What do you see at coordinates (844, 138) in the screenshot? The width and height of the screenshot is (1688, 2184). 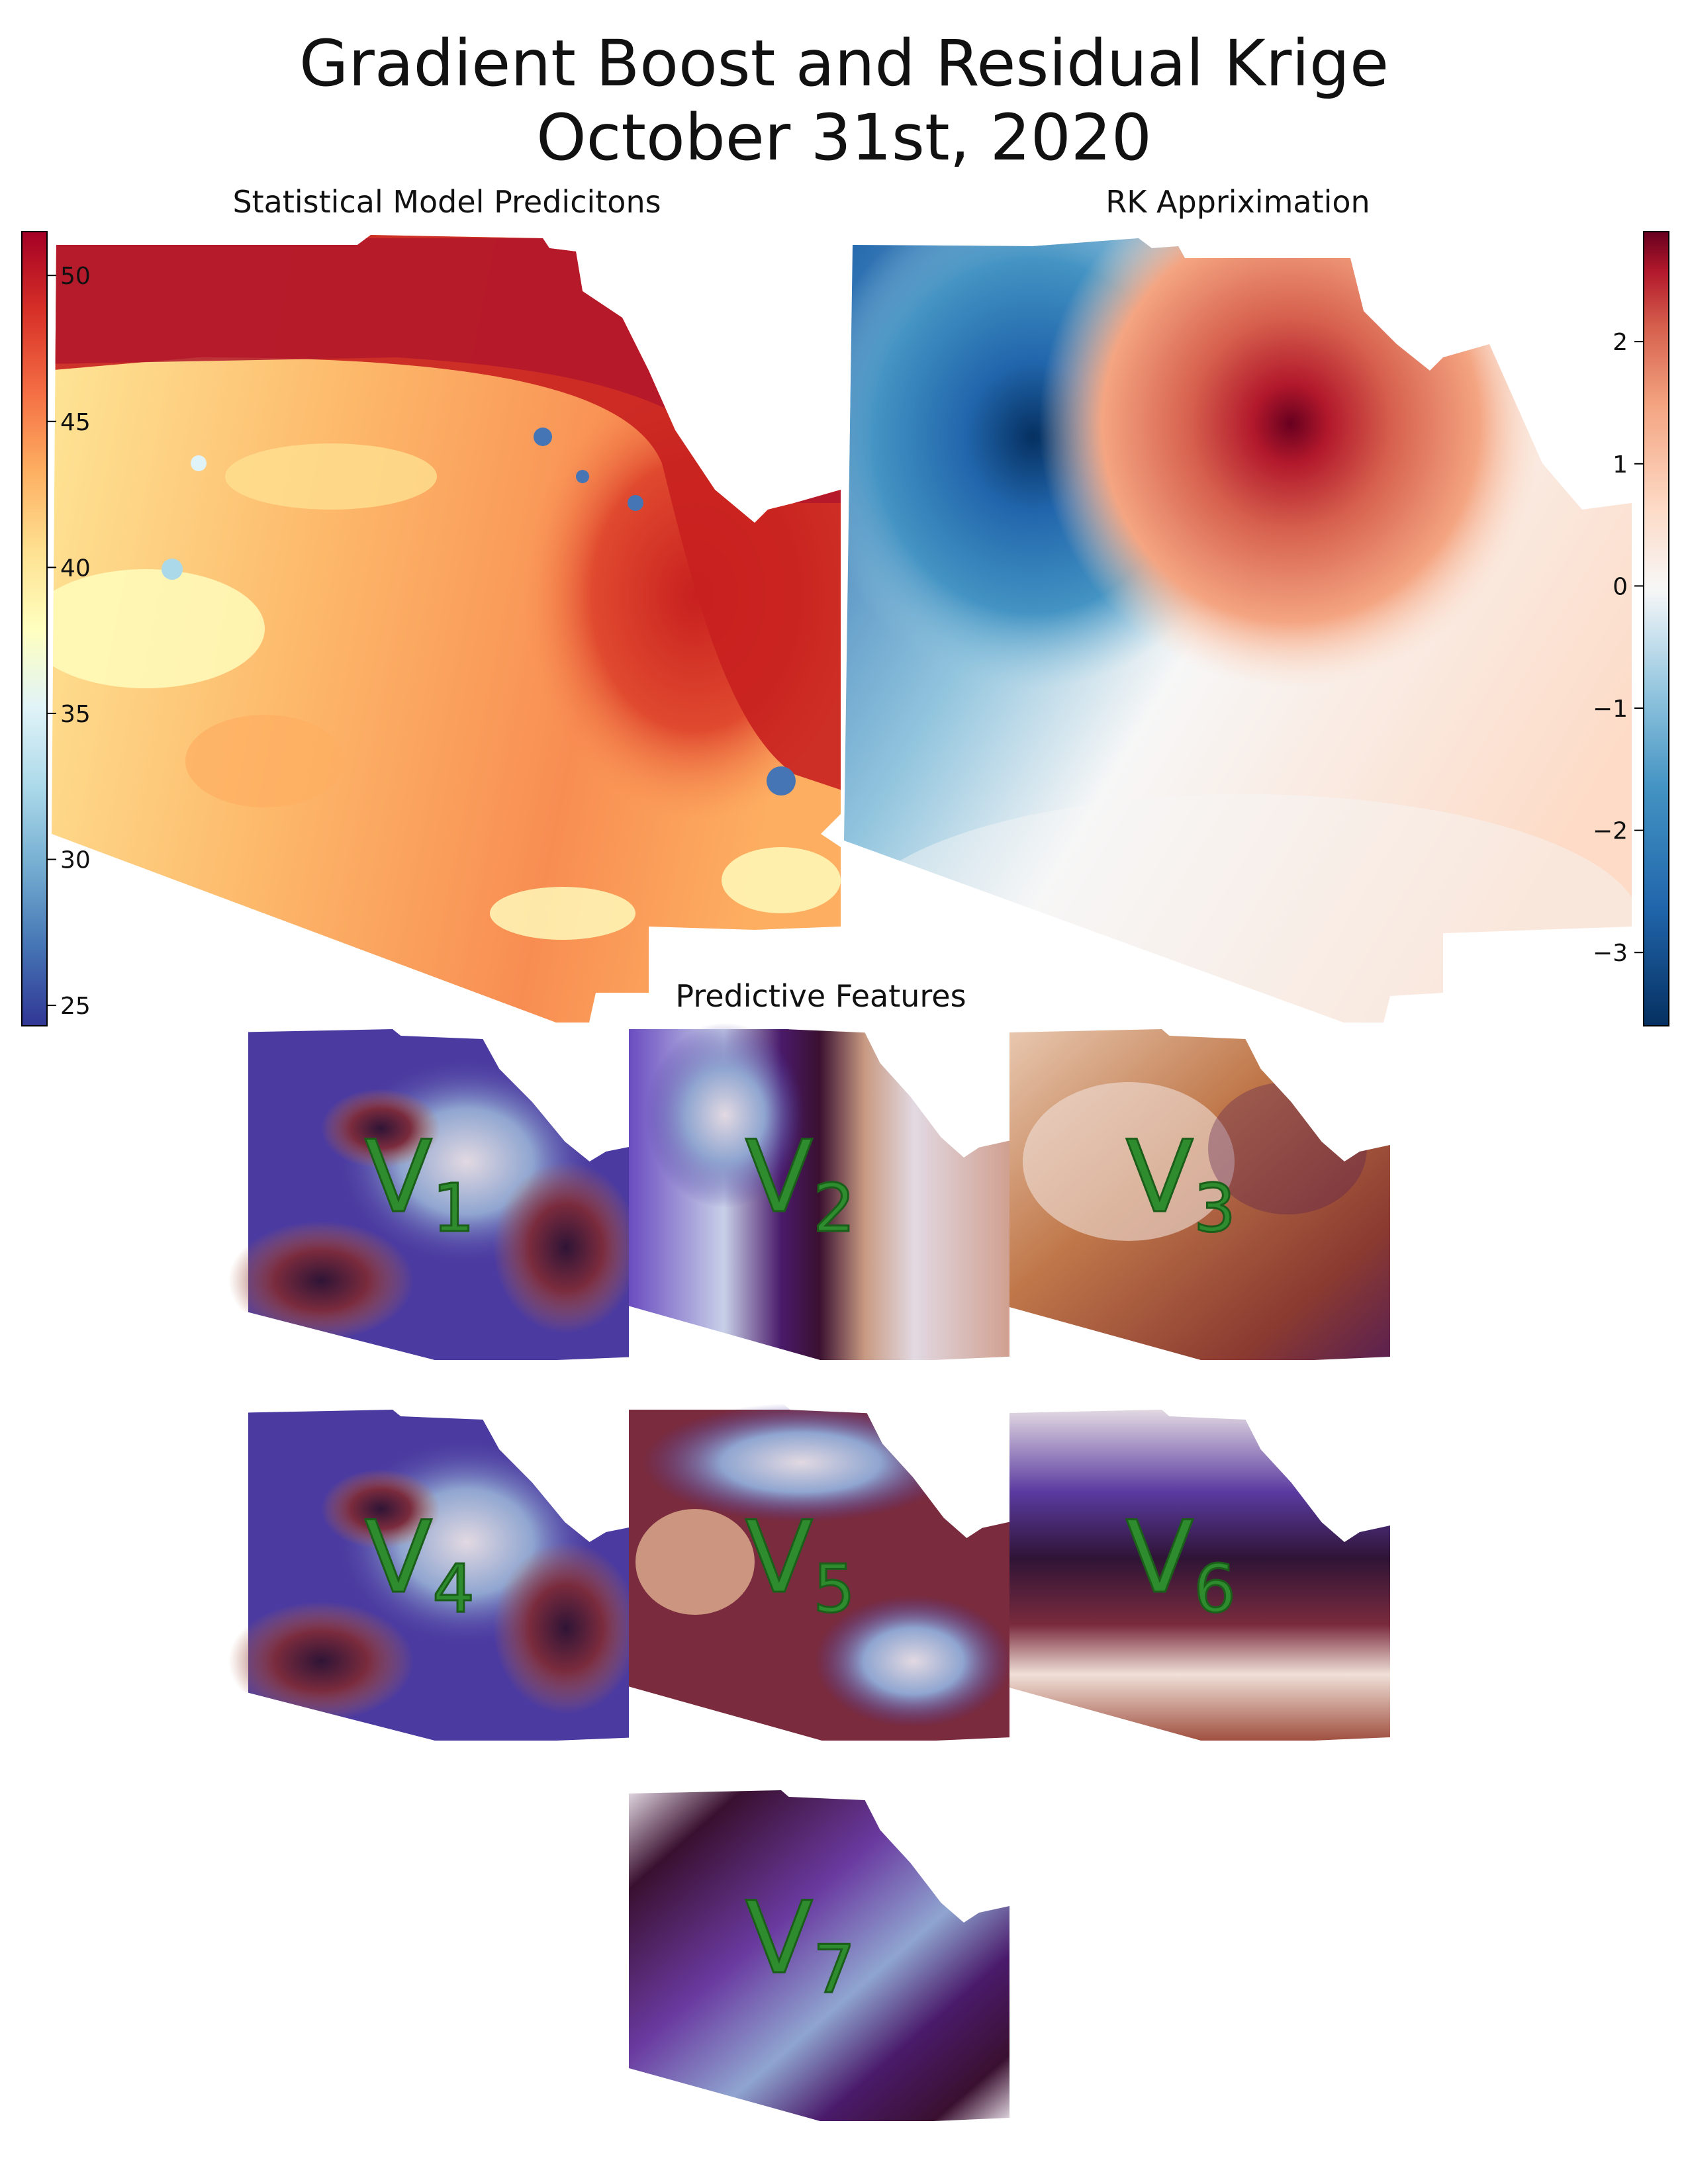 I see `figure-title-line2: October 31st, 2020` at bounding box center [844, 138].